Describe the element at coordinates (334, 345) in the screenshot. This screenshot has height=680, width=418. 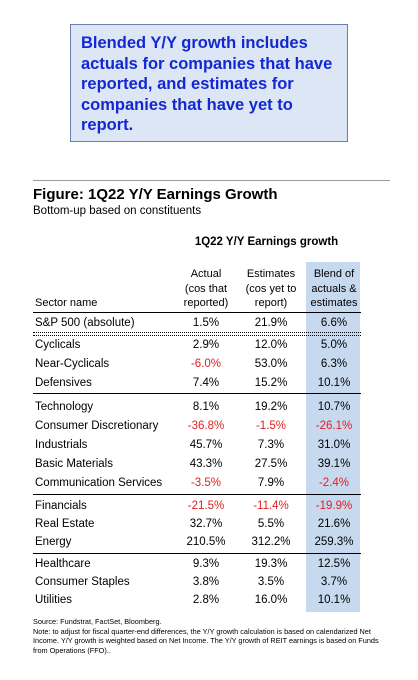
I see `blend-value: 5.0%` at that location.